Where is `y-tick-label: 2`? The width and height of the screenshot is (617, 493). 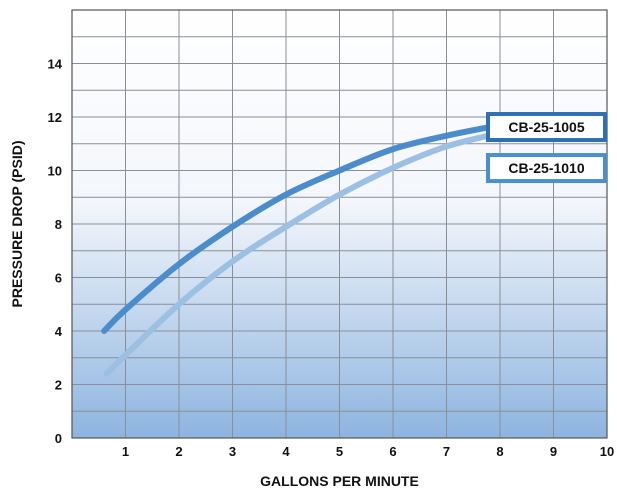 y-tick-label: 2 is located at coordinates (58, 385).